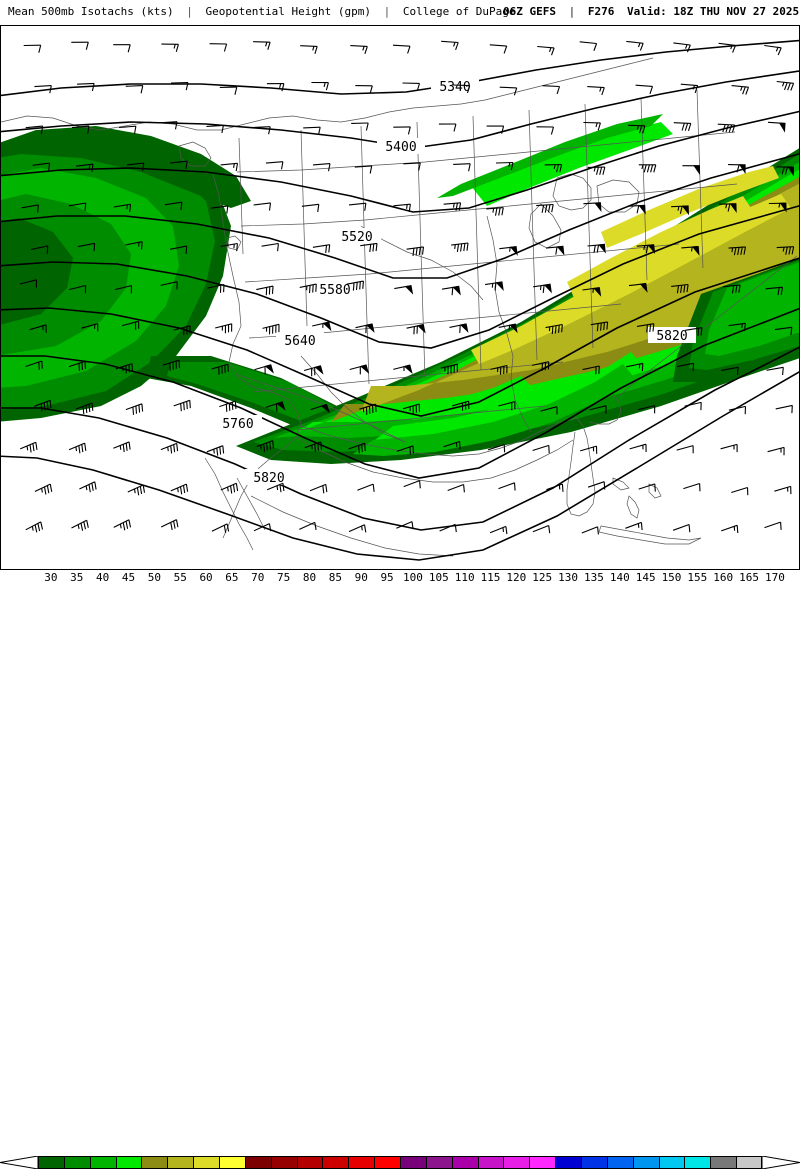 Image resolution: width=800 pixels, height=1169 pixels. What do you see at coordinates (465, 577) in the screenshot?
I see `colorbar-tick-110: 110` at bounding box center [465, 577].